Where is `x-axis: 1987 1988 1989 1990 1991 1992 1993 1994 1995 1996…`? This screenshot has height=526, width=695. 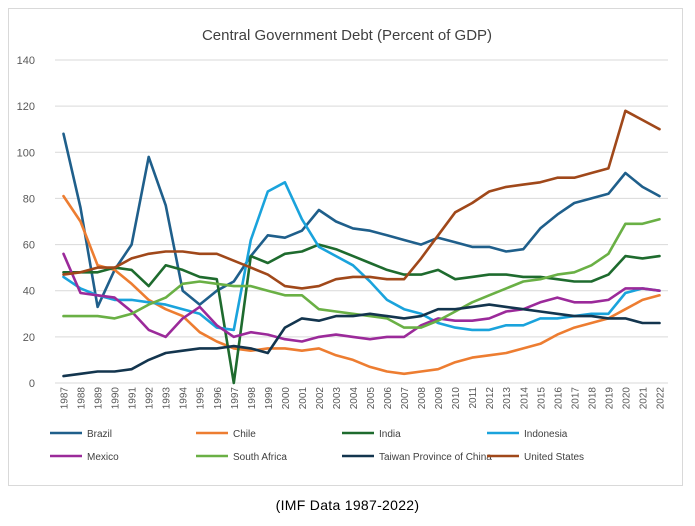
x-axis: 1987 1988 1989 1990 1991 1992 1993 1994 1995 1996… is located at coordinates (361, 396).